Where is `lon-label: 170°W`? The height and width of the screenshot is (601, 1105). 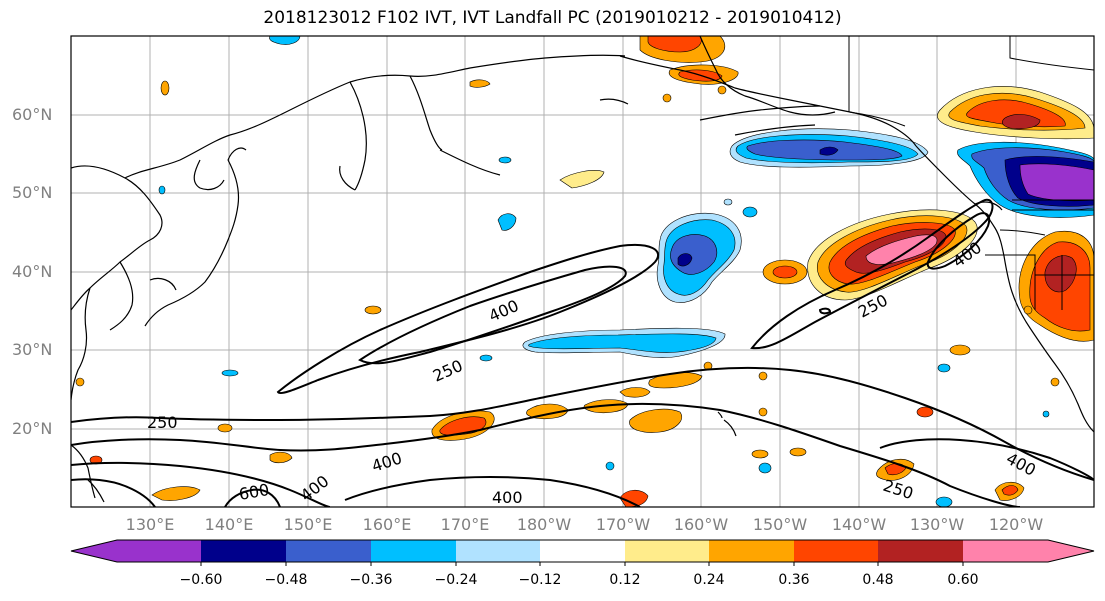
lon-label: 170°W is located at coordinates (623, 524).